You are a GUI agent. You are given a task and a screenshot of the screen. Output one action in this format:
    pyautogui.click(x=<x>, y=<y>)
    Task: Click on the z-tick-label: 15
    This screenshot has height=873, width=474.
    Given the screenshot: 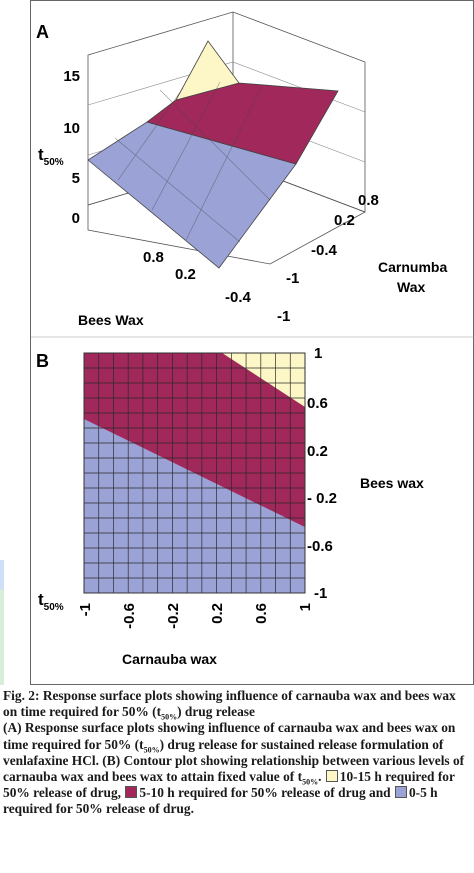 What is the action you would take?
    pyautogui.click(x=71, y=76)
    